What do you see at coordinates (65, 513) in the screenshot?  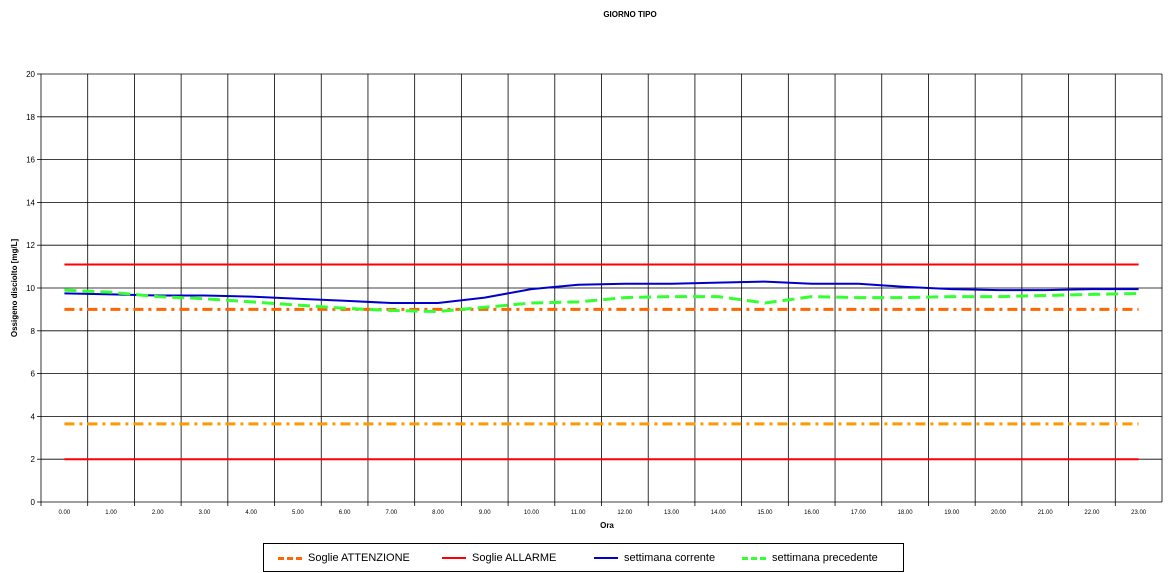 I see `x-tick-label: 0.00` at bounding box center [65, 513].